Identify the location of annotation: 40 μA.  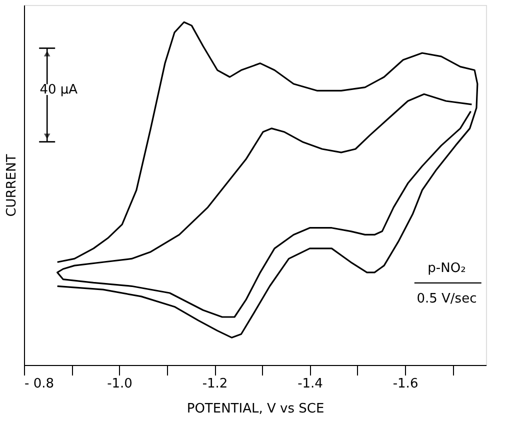
(59, 90).